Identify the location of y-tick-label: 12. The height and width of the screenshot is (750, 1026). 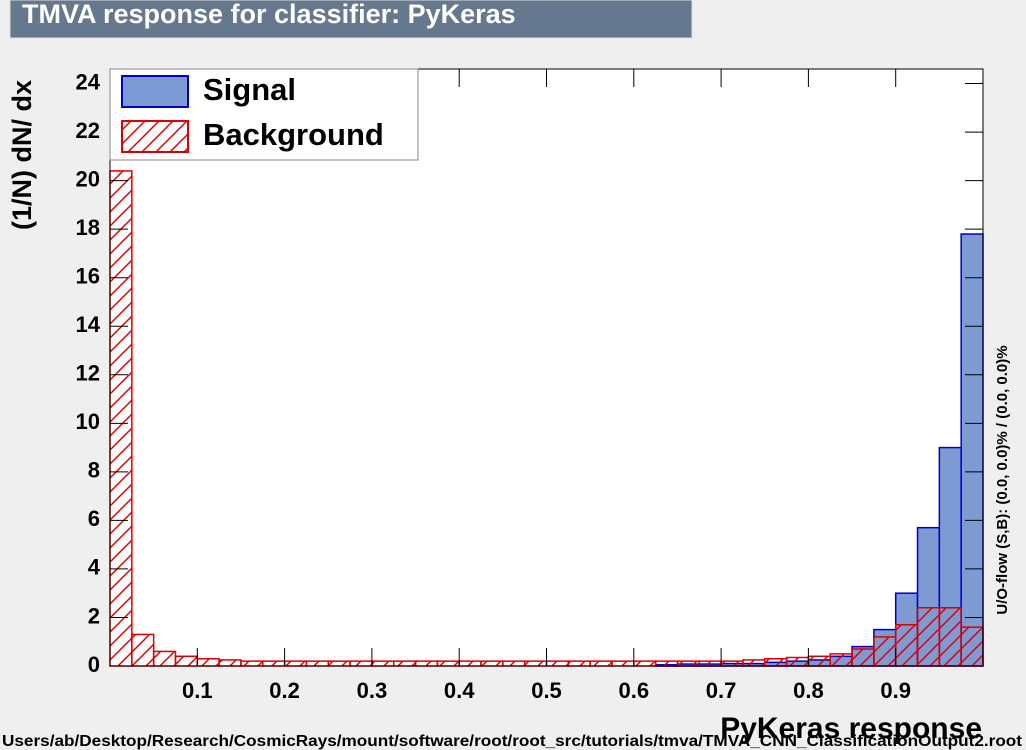
(88, 373).